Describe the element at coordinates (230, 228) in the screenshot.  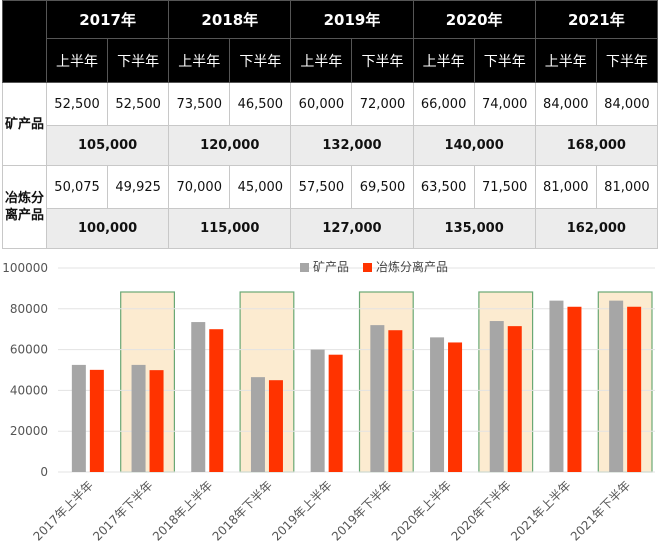
I see `total-cell: 115,000` at that location.